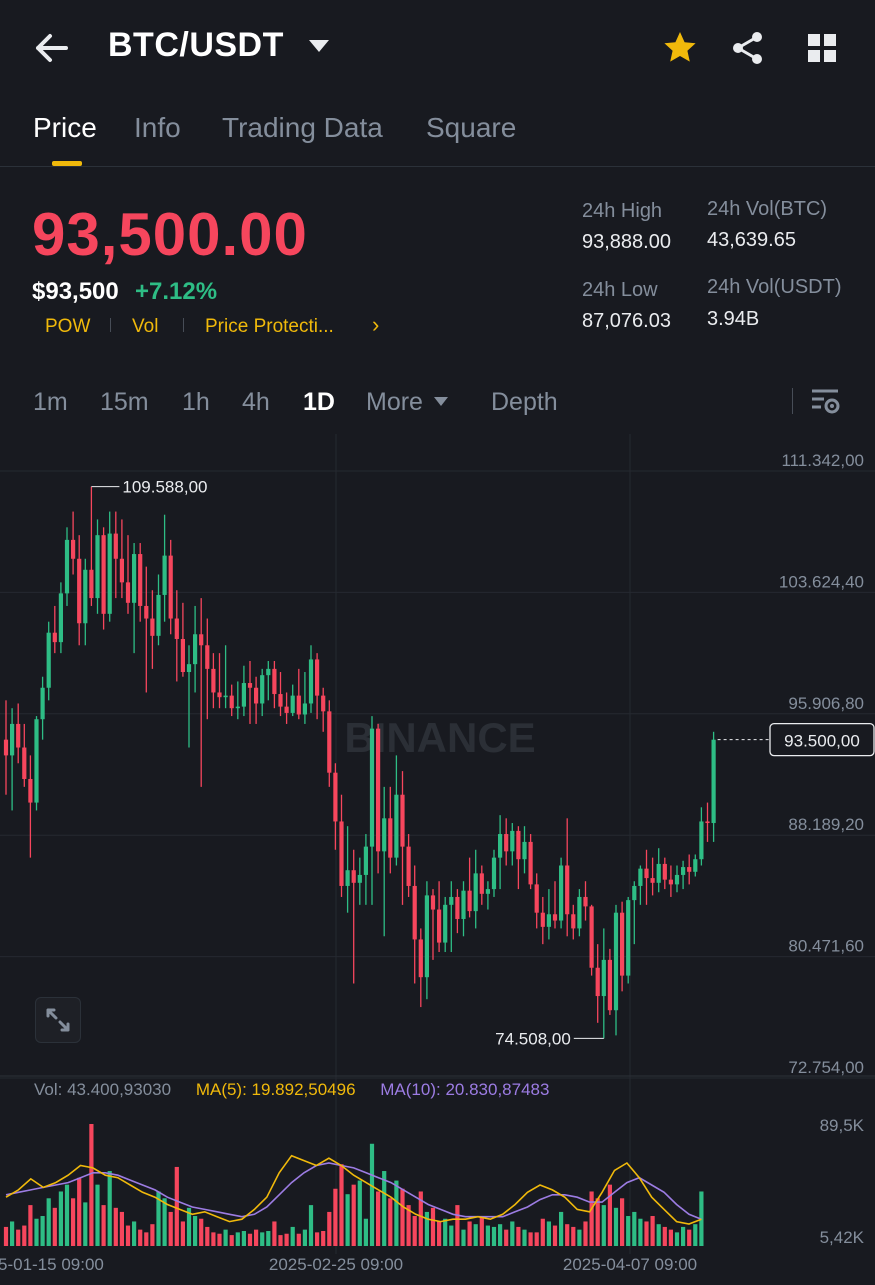 This screenshot has height=1285, width=875. I want to click on tab-depth: Depth, so click(524, 402).